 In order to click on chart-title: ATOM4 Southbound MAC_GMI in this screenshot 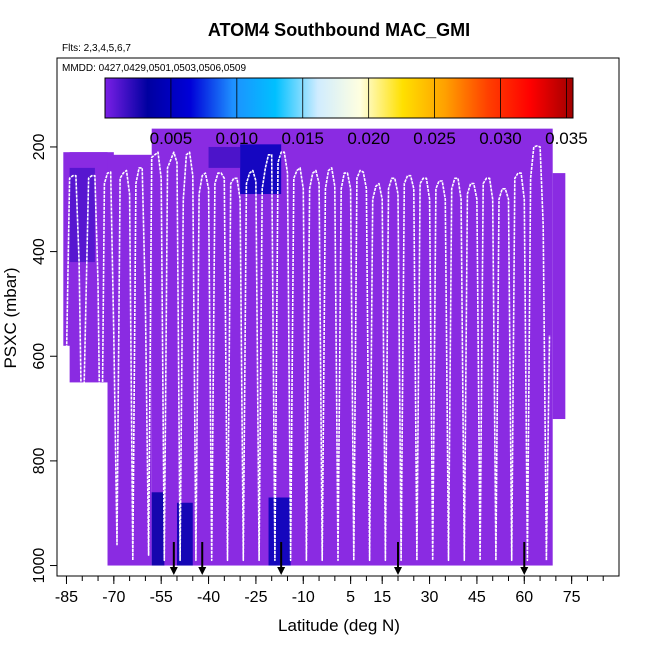, I will do `click(339, 30)`.